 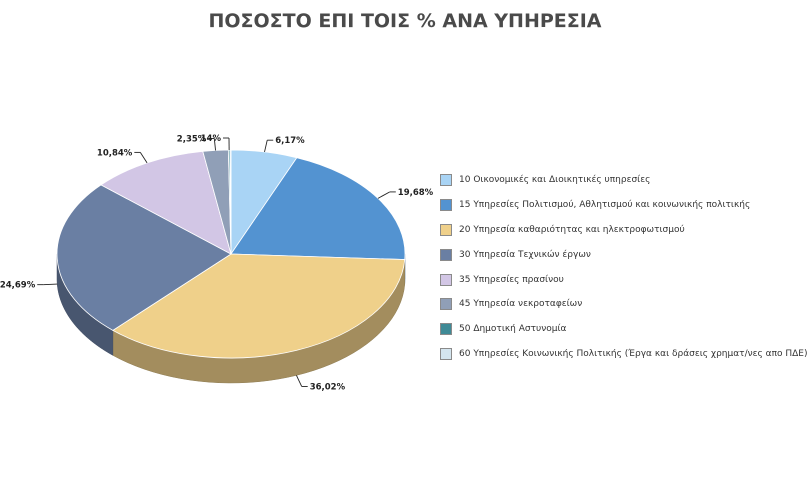 I want to click on legend-item: 35 Υπηρεσίες πρασίνου, so click(x=623, y=279).